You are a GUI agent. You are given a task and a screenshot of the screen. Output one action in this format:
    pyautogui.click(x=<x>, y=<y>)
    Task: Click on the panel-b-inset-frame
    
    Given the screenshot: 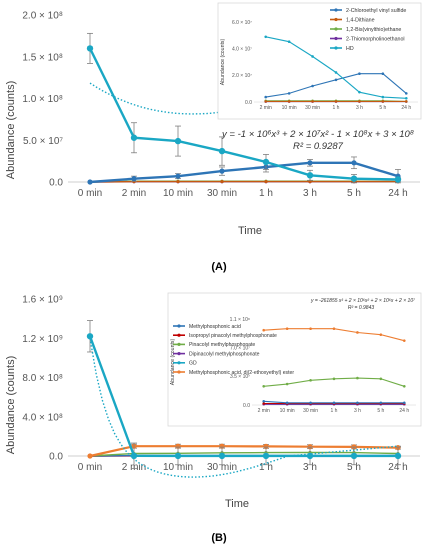 What is the action you would take?
    pyautogui.click(x=294, y=359)
    